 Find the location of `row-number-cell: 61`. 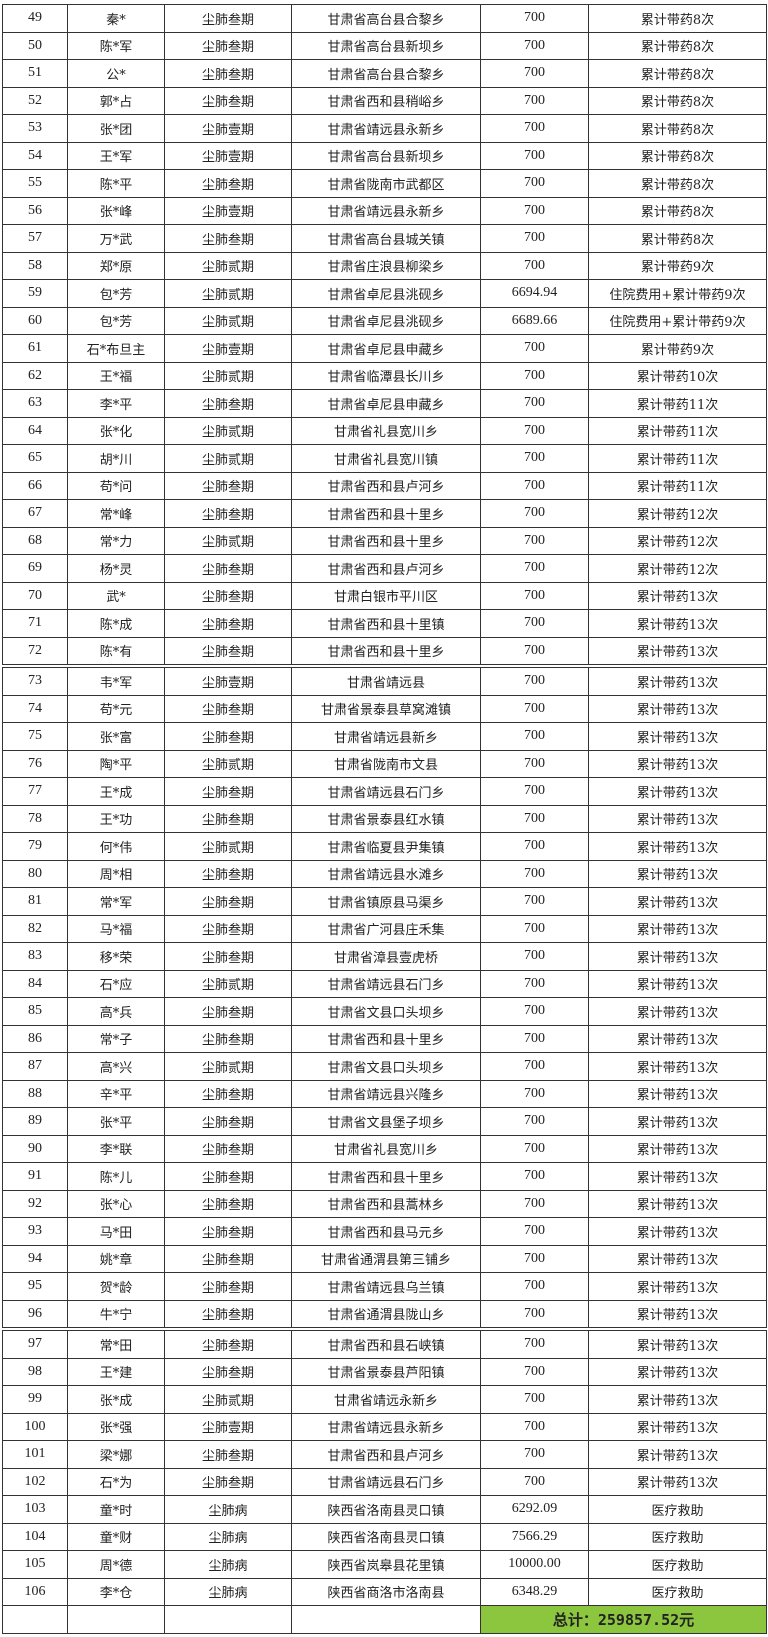

row-number-cell: 61 is located at coordinates (35, 348).